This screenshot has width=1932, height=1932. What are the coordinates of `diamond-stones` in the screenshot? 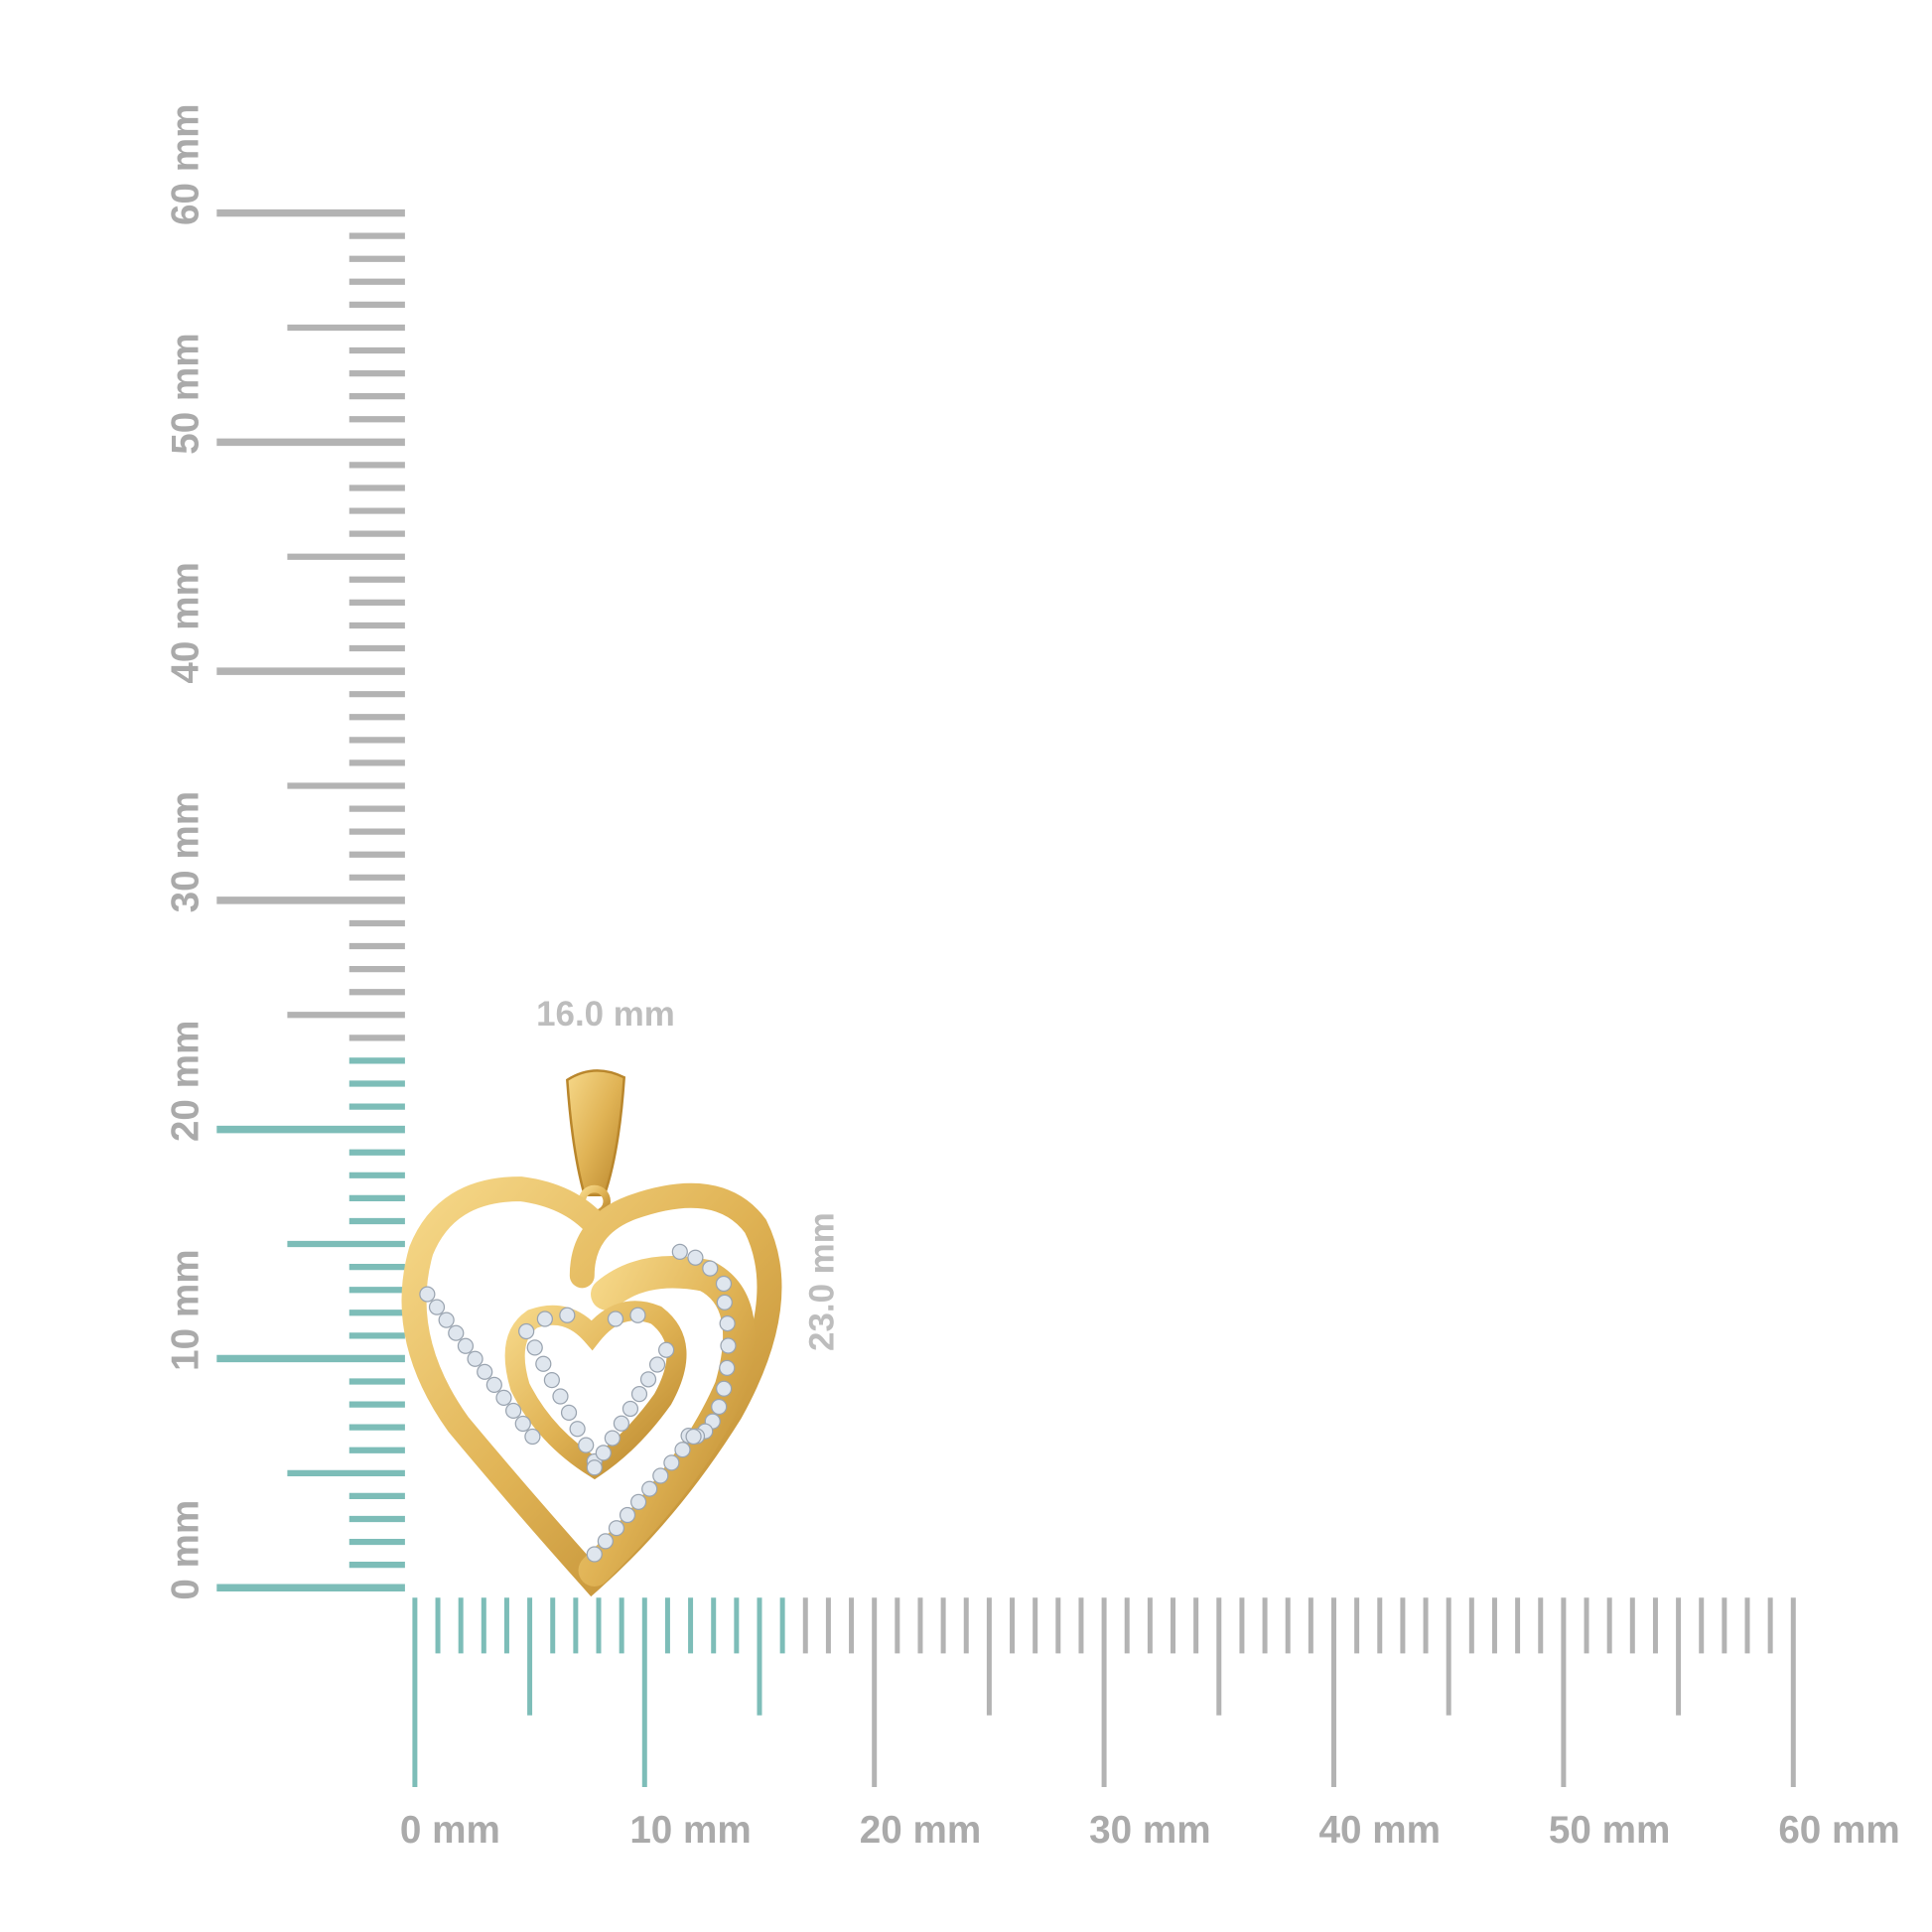 It's located at (578, 1403).